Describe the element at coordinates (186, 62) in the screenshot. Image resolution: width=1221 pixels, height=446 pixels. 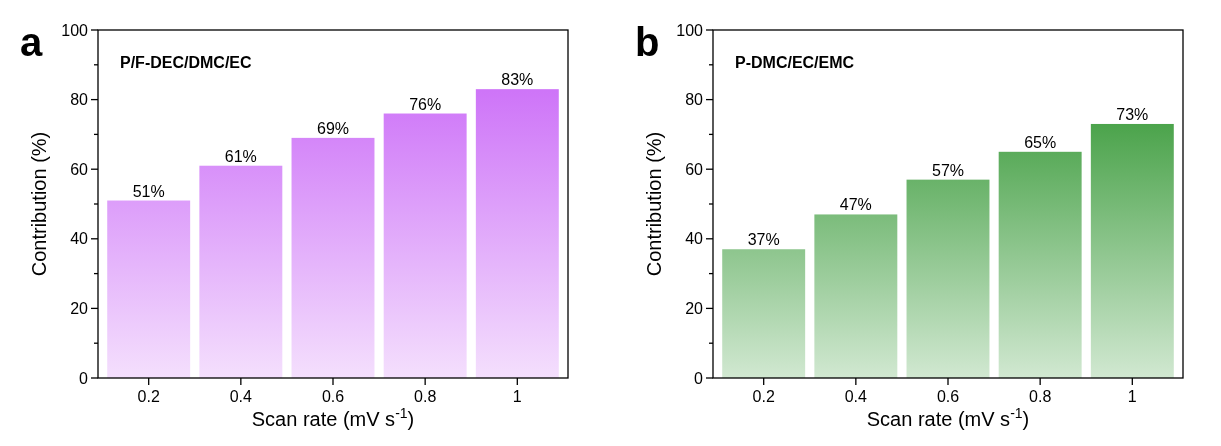
I see `text: P/F-DEC/DMC/EC` at that location.